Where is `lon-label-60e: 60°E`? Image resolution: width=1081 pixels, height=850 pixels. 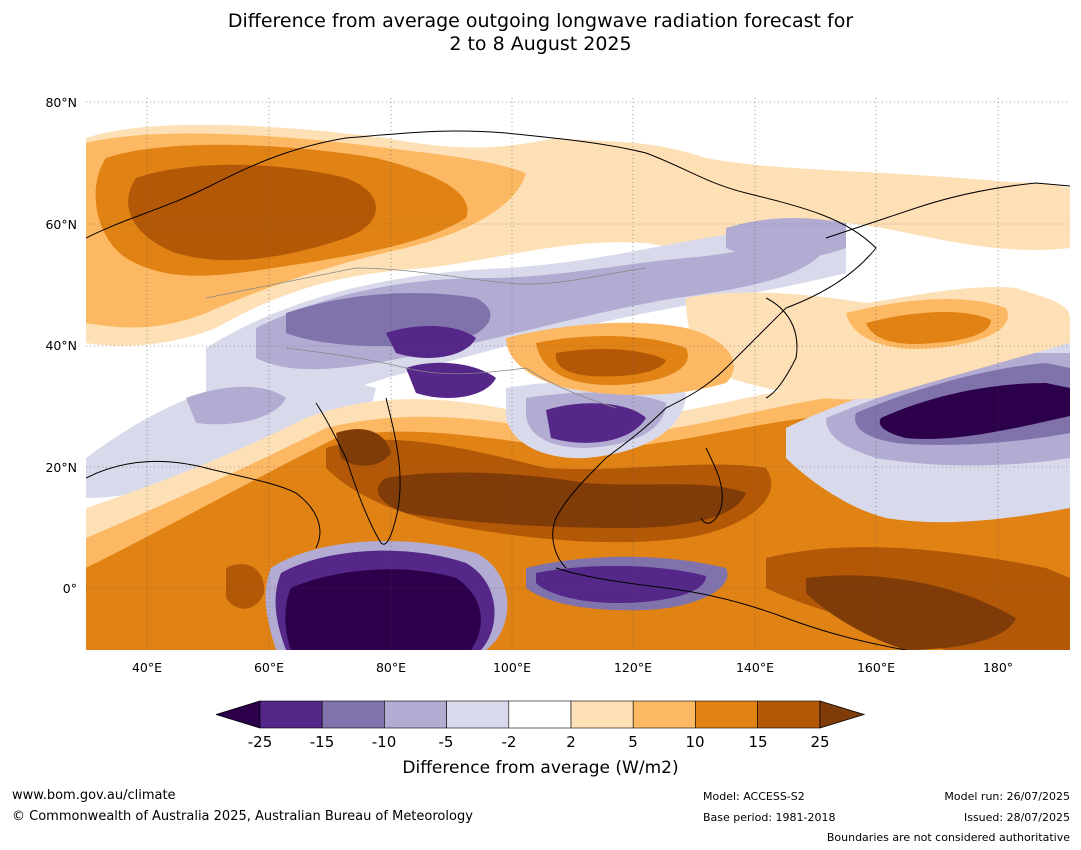 lon-label-60e: 60°E is located at coordinates (269, 667).